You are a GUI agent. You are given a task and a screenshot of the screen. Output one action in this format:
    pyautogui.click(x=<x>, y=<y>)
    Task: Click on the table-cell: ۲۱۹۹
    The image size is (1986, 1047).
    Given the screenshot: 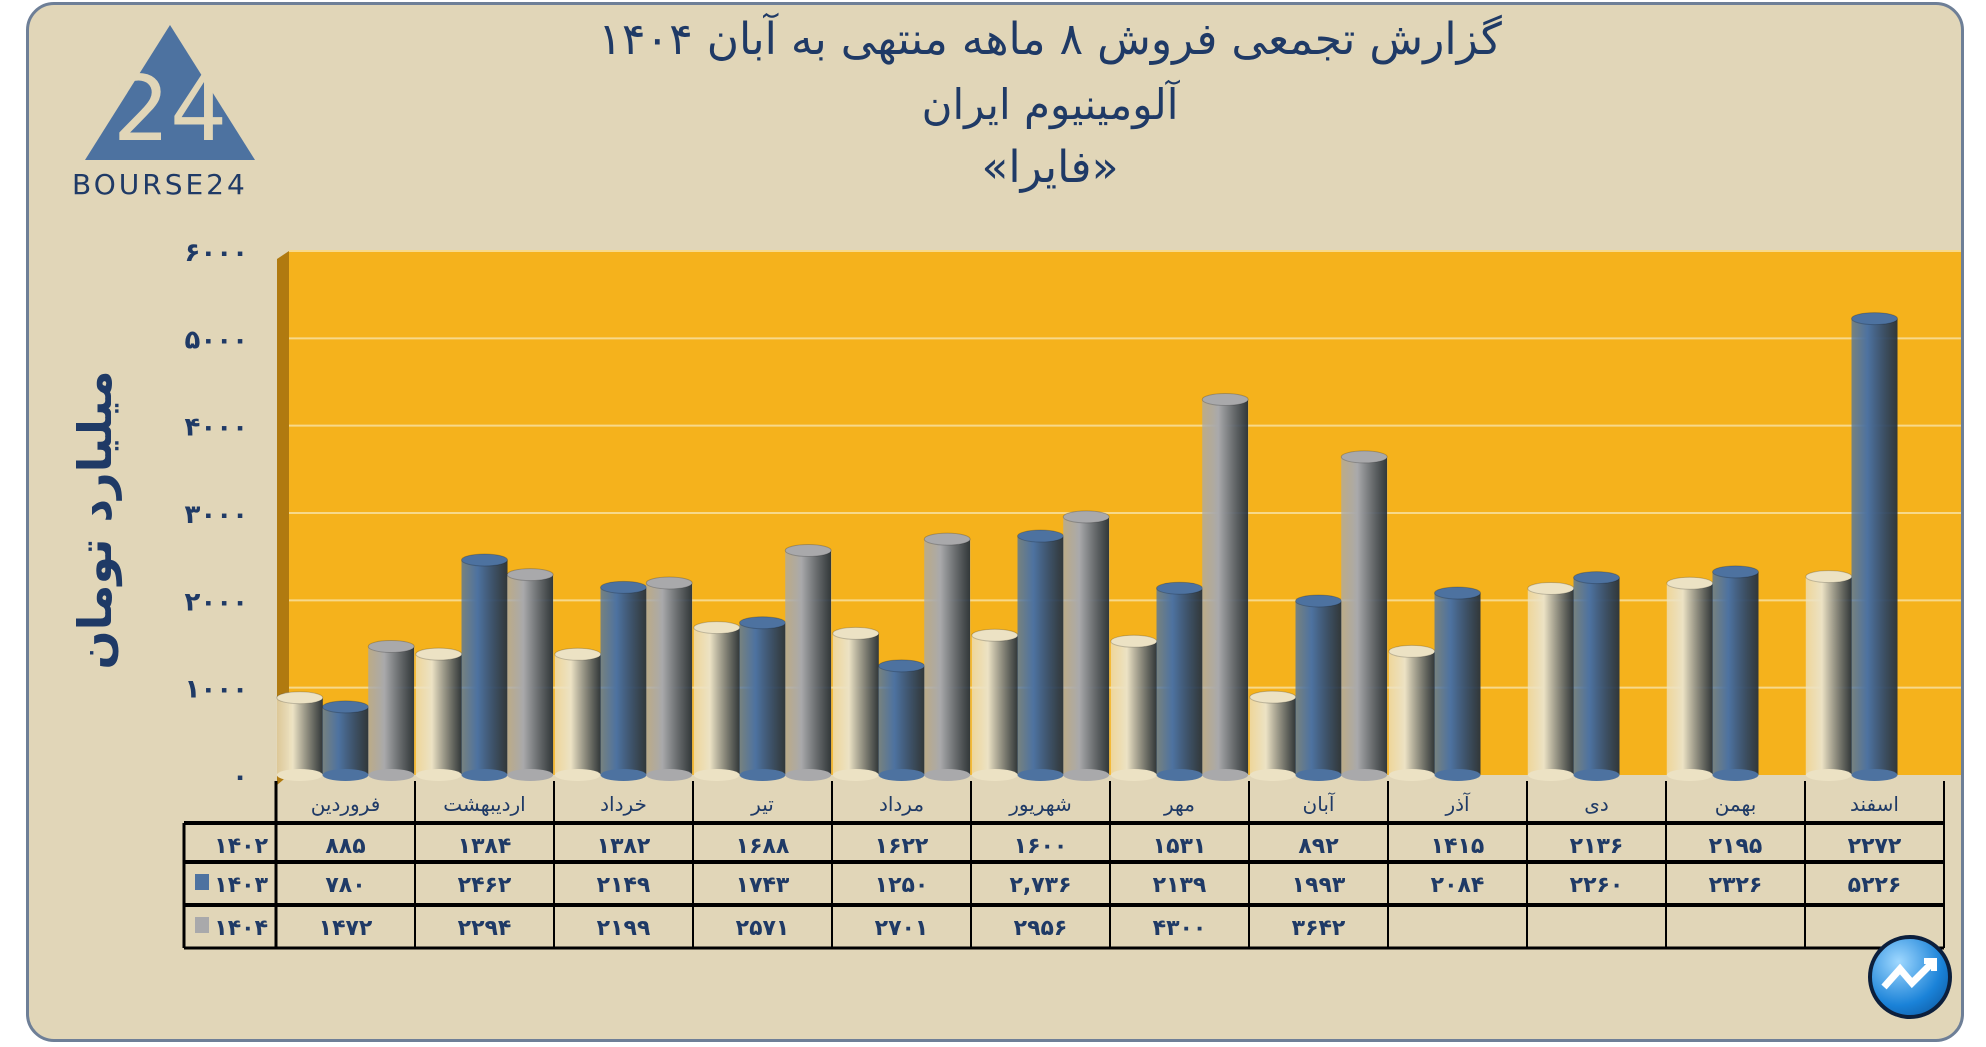 What is the action you would take?
    pyautogui.click(x=624, y=928)
    